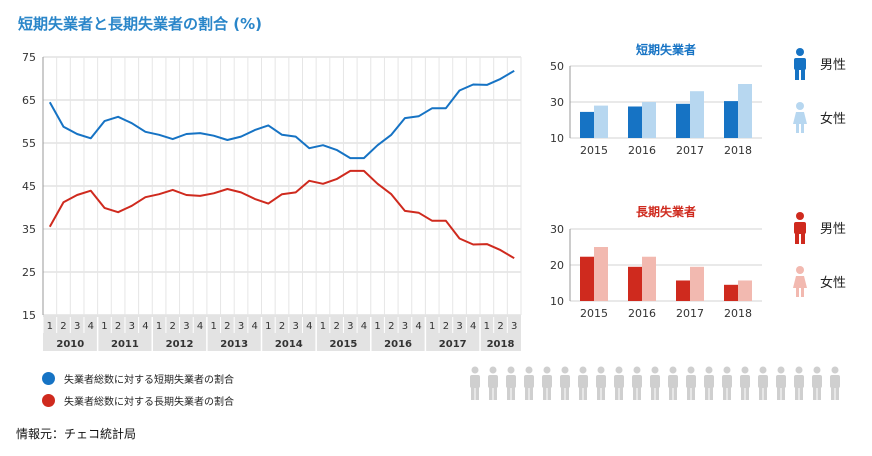  What do you see at coordinates (453, 344) in the screenshot?
I see `year-tick-label: 2017` at bounding box center [453, 344].